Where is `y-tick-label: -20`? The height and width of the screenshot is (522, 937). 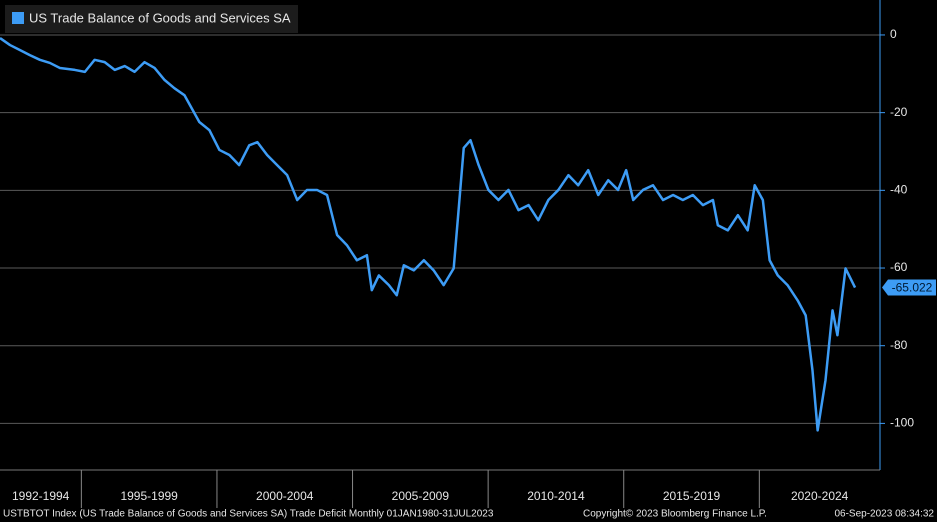
y-tick-label: -20 is located at coordinates (899, 112).